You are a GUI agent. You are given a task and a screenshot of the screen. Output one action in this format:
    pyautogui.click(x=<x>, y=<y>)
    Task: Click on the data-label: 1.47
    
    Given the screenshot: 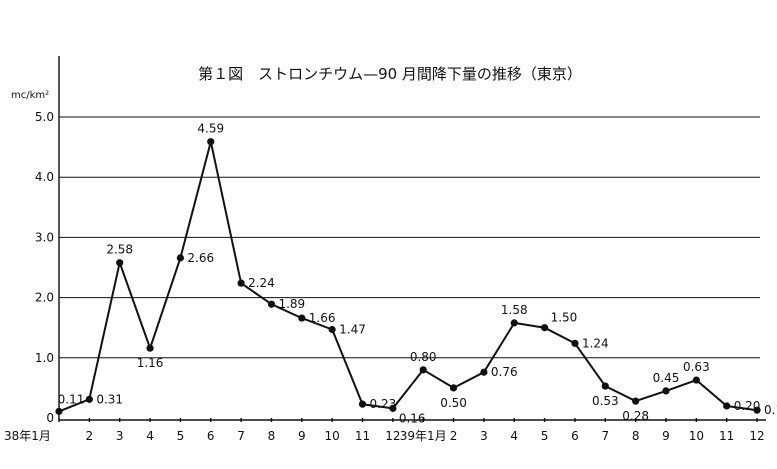 What is the action you would take?
    pyautogui.click(x=352, y=330)
    